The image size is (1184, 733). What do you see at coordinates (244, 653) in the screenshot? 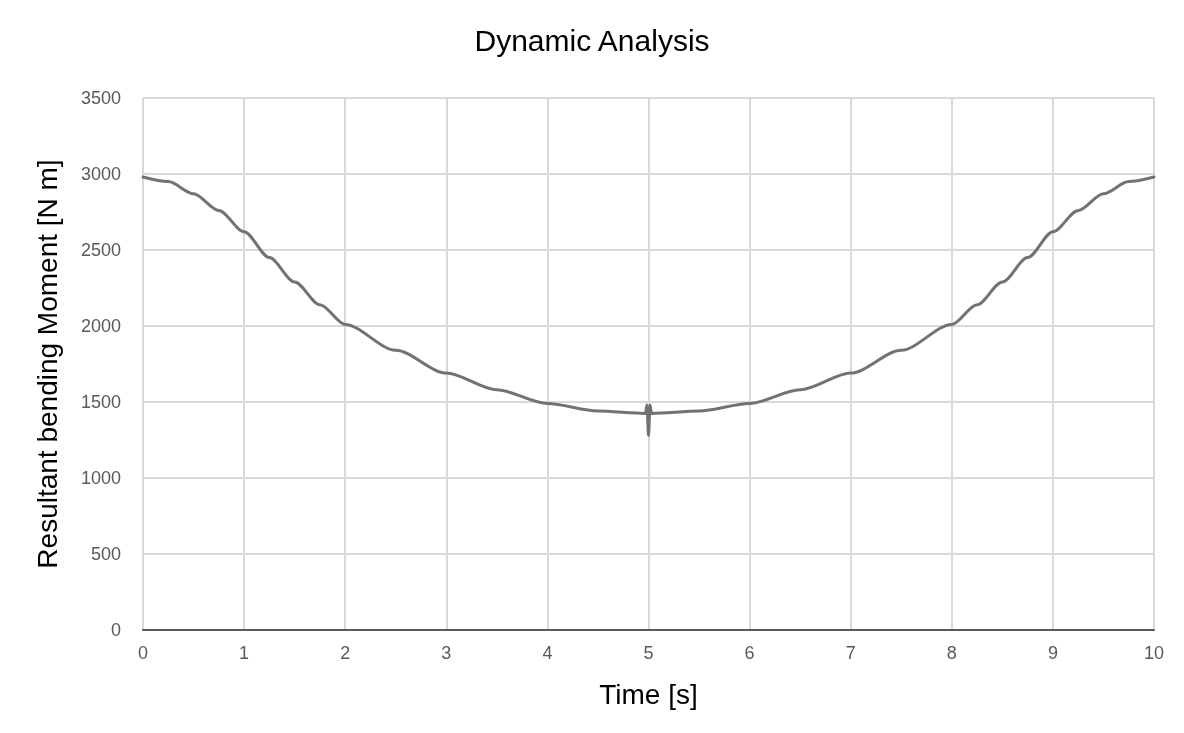
I see `x-tick-label: 1` at bounding box center [244, 653].